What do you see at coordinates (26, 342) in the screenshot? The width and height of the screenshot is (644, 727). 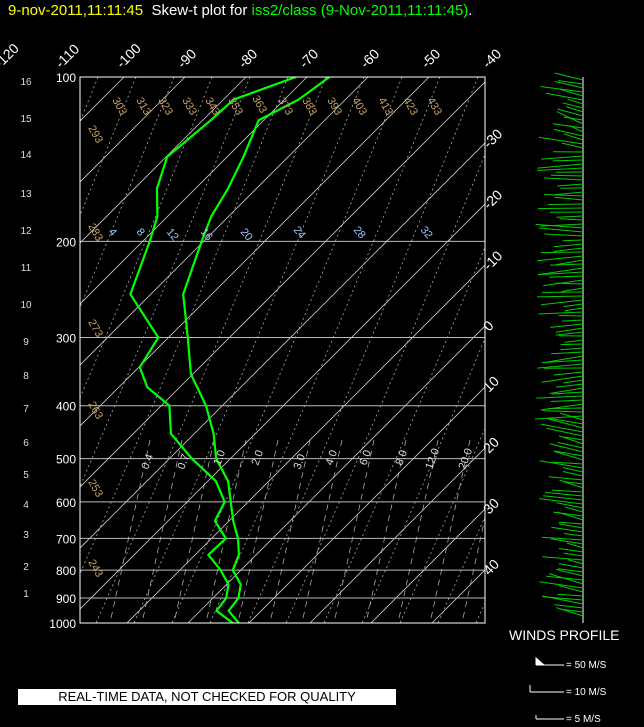 I see `altitude-tick-label: 9` at bounding box center [26, 342].